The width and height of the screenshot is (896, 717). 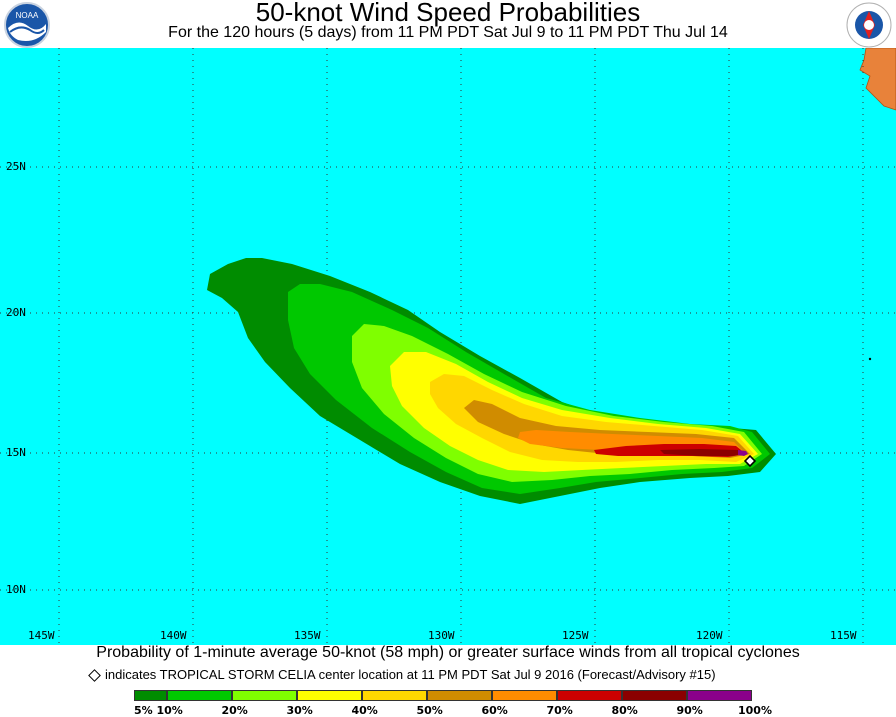 I want to click on legend-label: 70%, so click(x=559, y=710).